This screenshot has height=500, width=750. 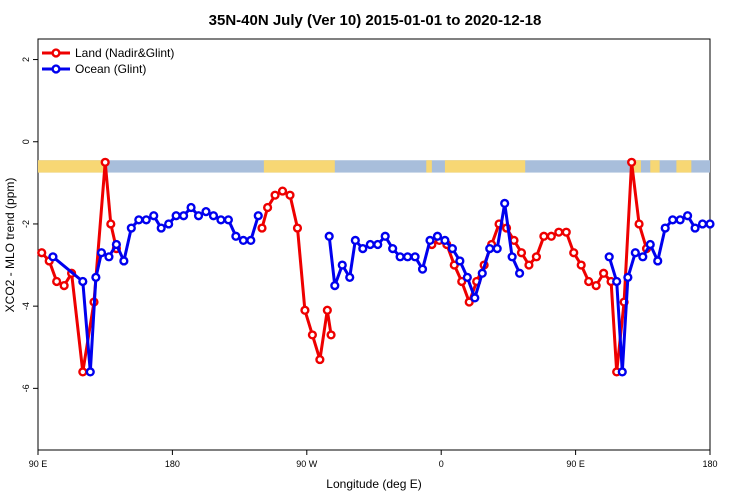 I want to click on y-tick-label: -2, so click(x=26, y=224).